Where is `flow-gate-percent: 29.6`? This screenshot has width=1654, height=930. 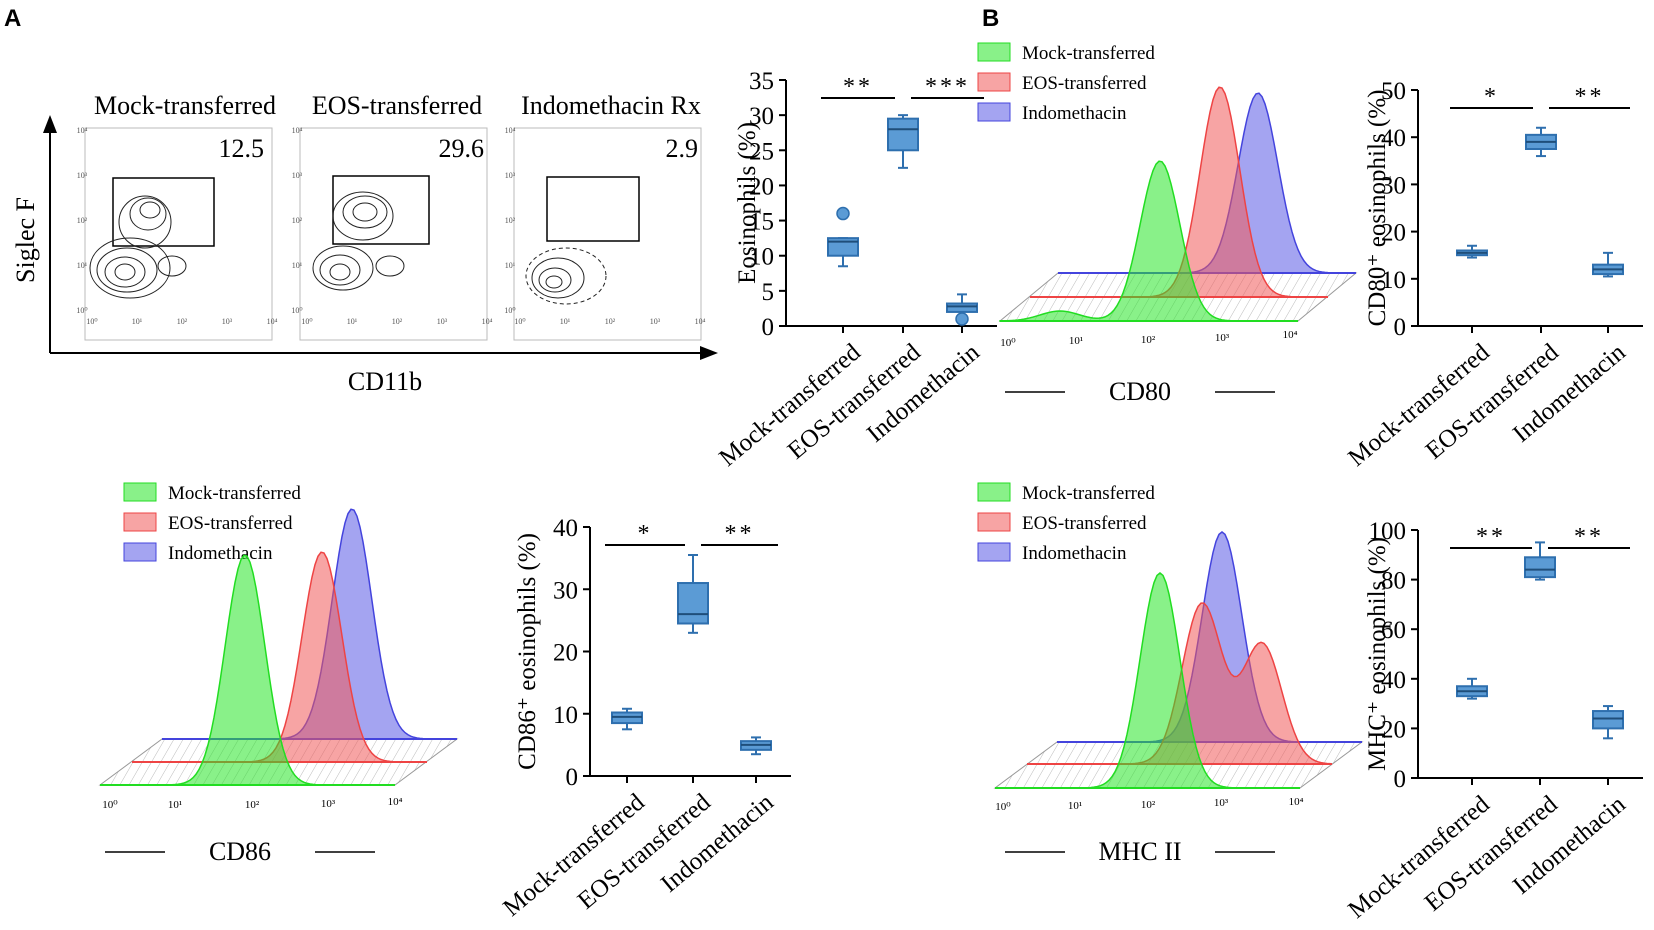
flow-gate-percent: 29.6 is located at coordinates (462, 148).